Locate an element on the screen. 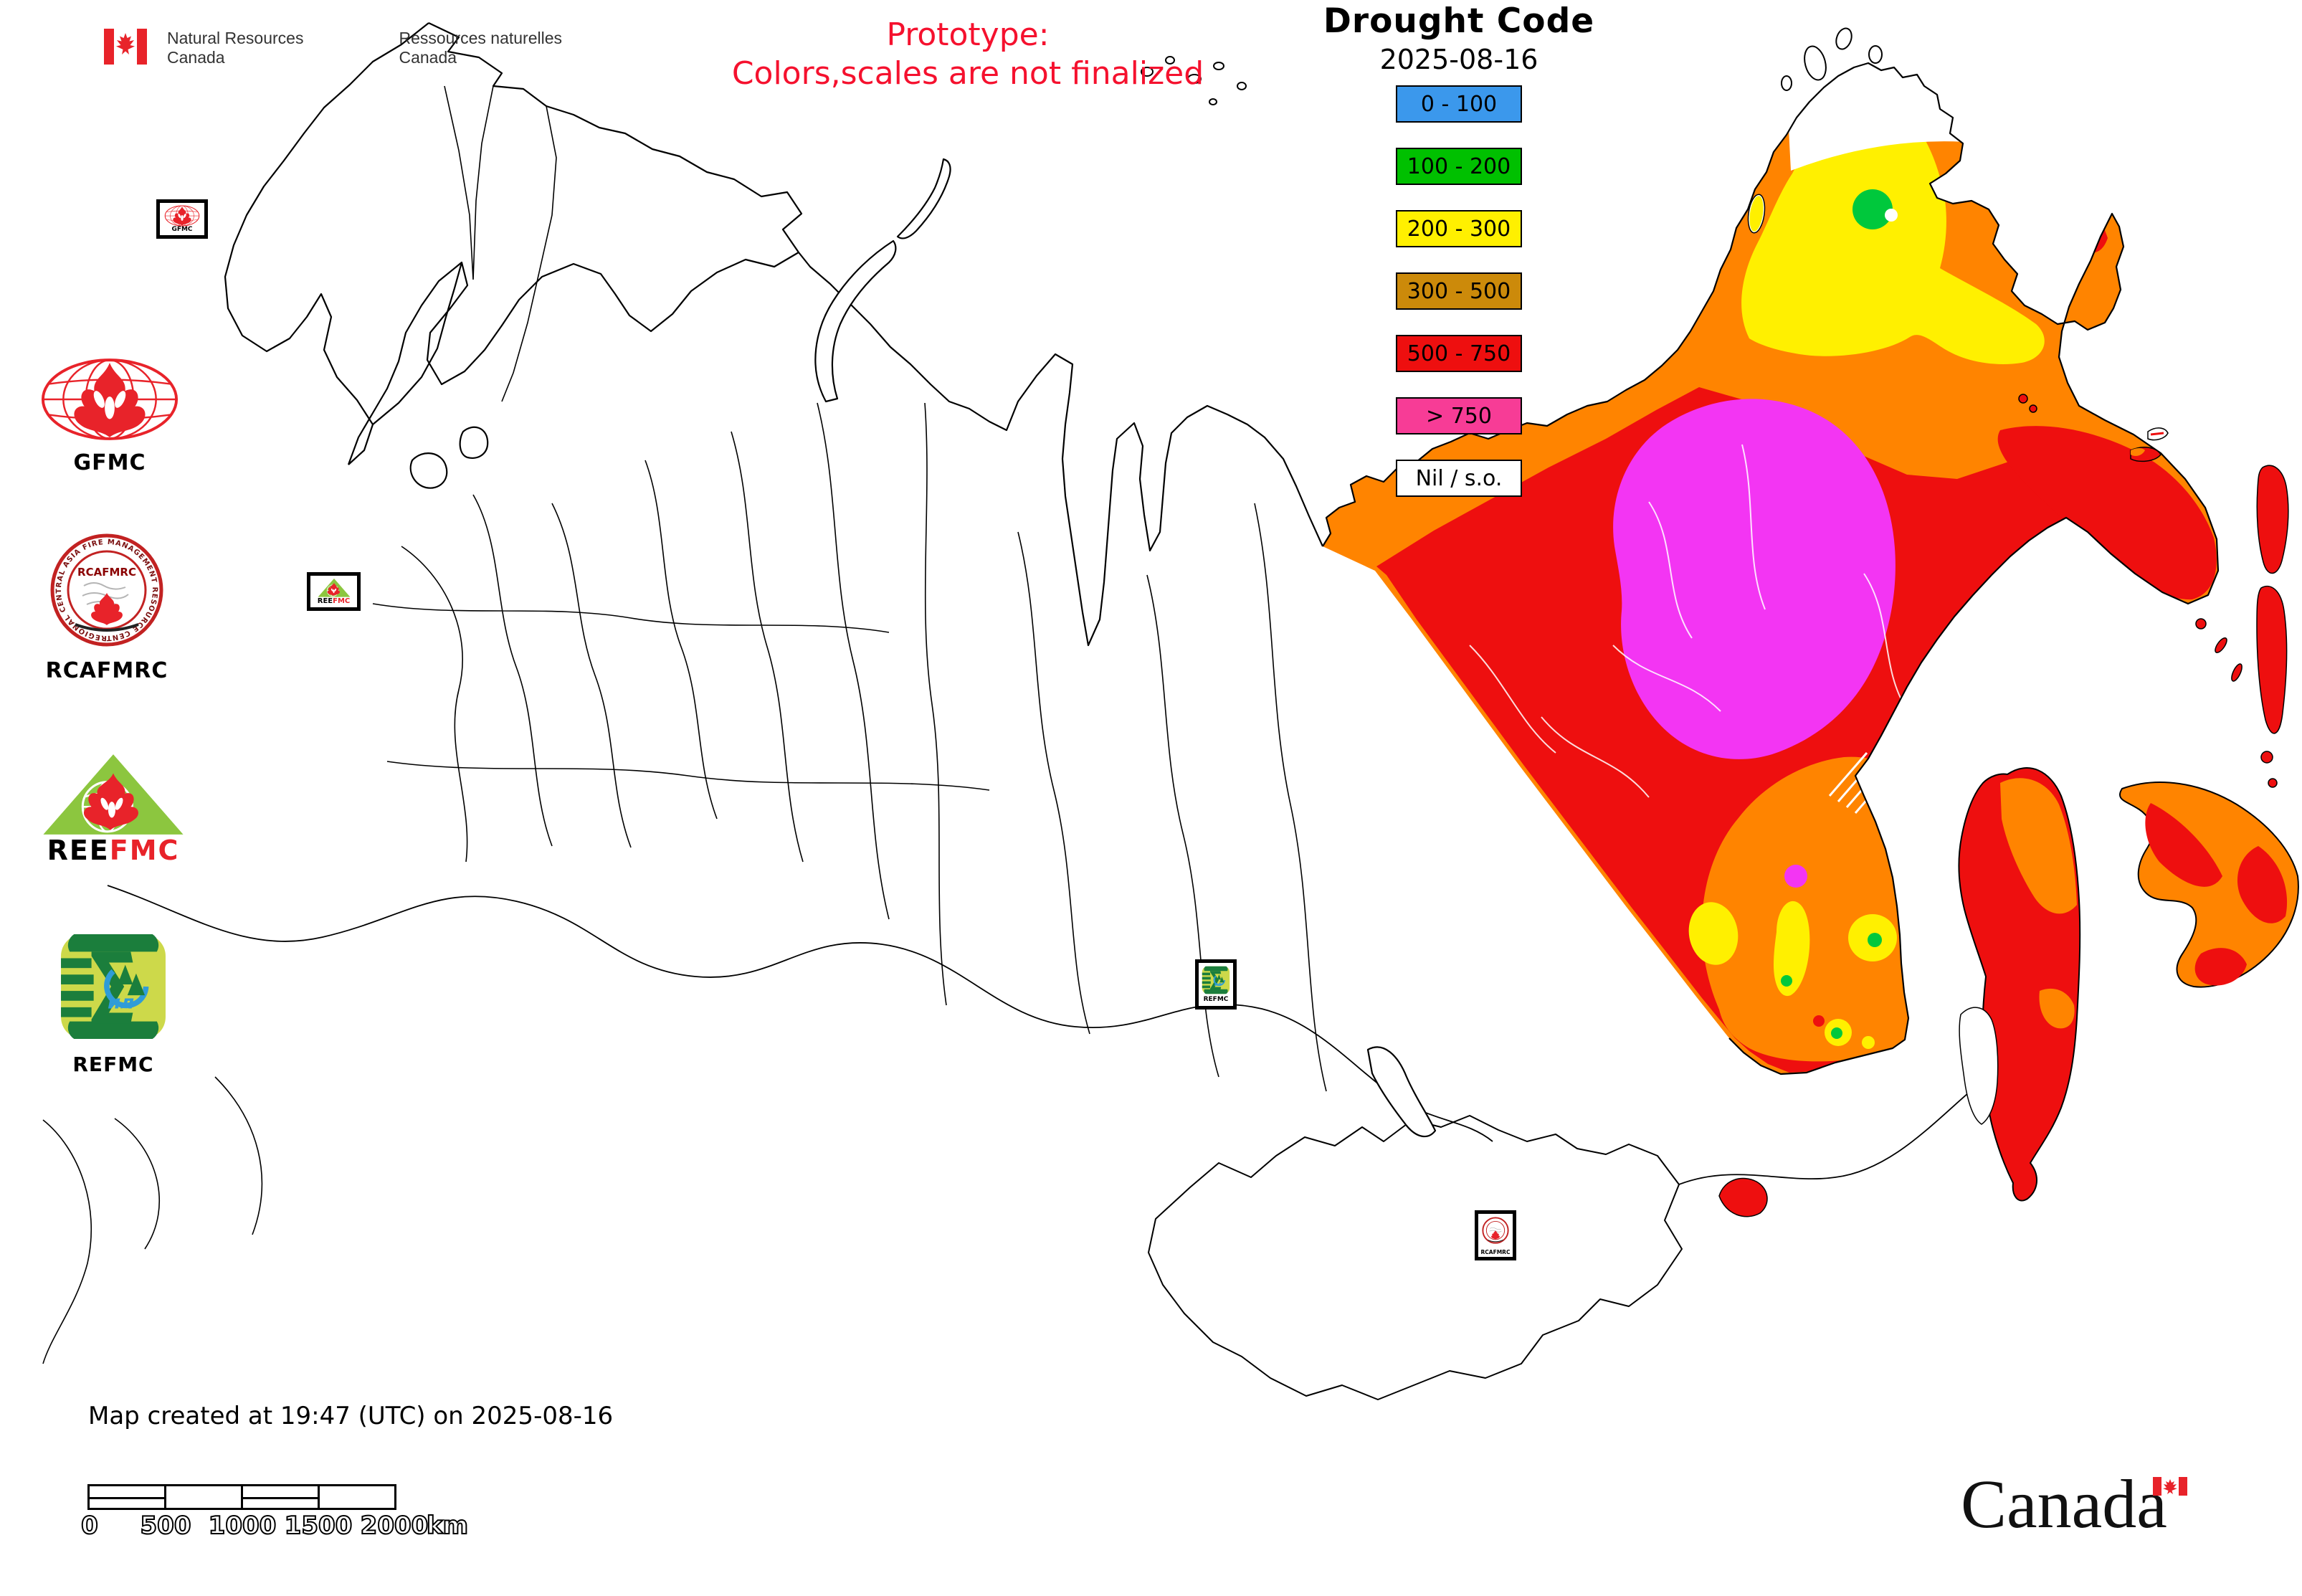  drought-green-s2 is located at coordinates (1787, 981).